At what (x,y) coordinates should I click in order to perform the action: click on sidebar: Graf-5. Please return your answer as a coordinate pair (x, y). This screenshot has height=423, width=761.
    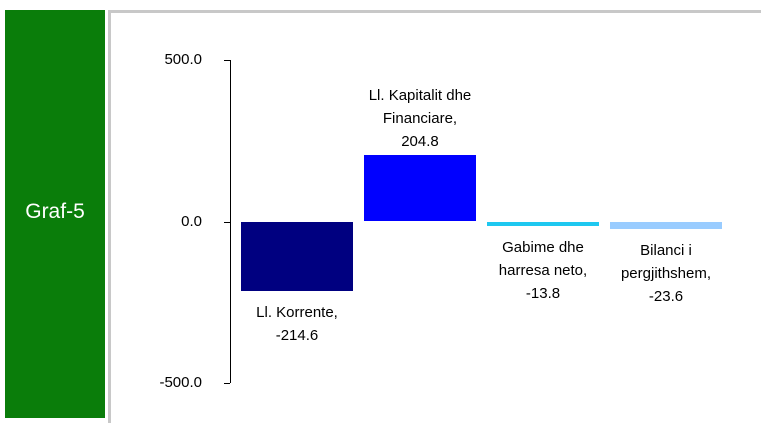
    Looking at the image, I should click on (55, 214).